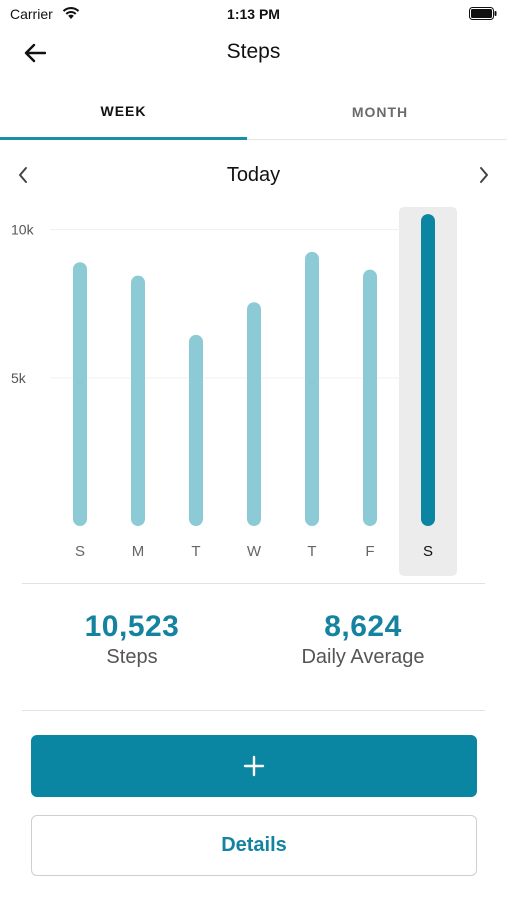 This screenshot has width=507, height=900. What do you see at coordinates (31, 14) in the screenshot?
I see `carrier-label: Carrier` at bounding box center [31, 14].